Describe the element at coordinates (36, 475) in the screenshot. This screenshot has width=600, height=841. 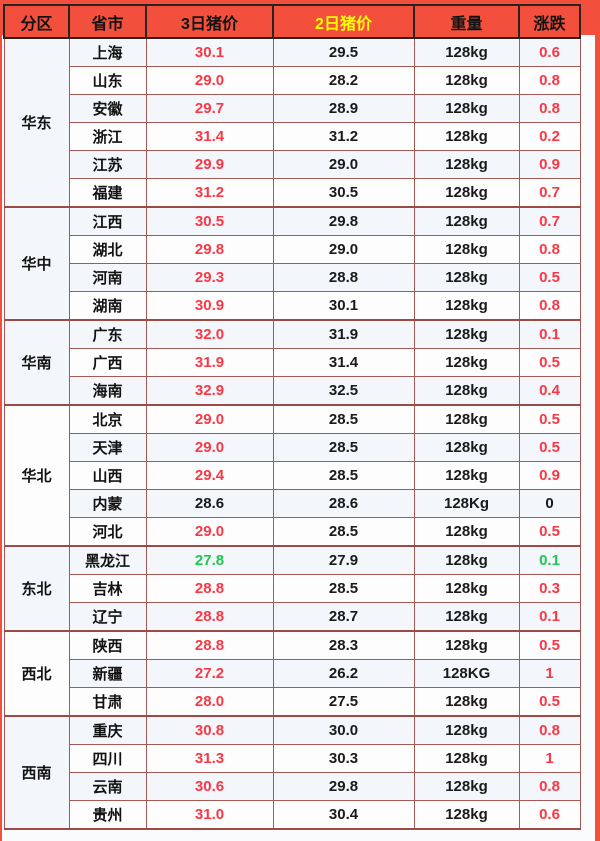
I see `region-cell: 华北` at that location.